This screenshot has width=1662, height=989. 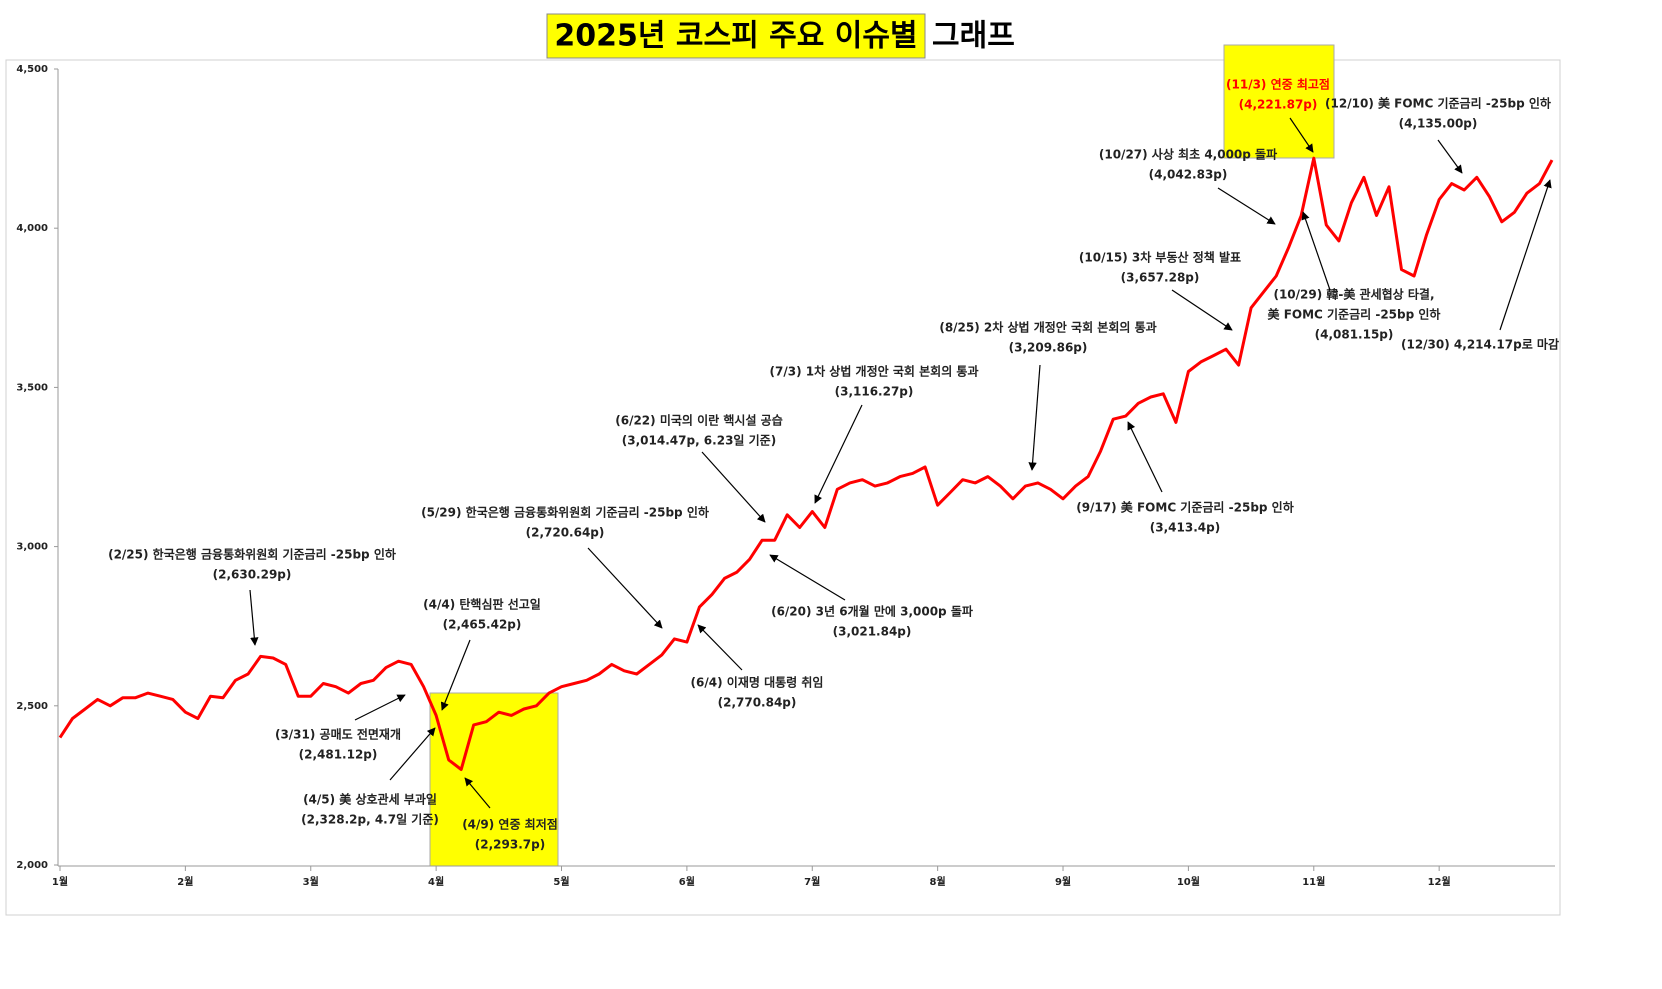 What do you see at coordinates (482, 625) in the screenshot?
I see `annotation-text: (2,465.42p)` at bounding box center [482, 625].